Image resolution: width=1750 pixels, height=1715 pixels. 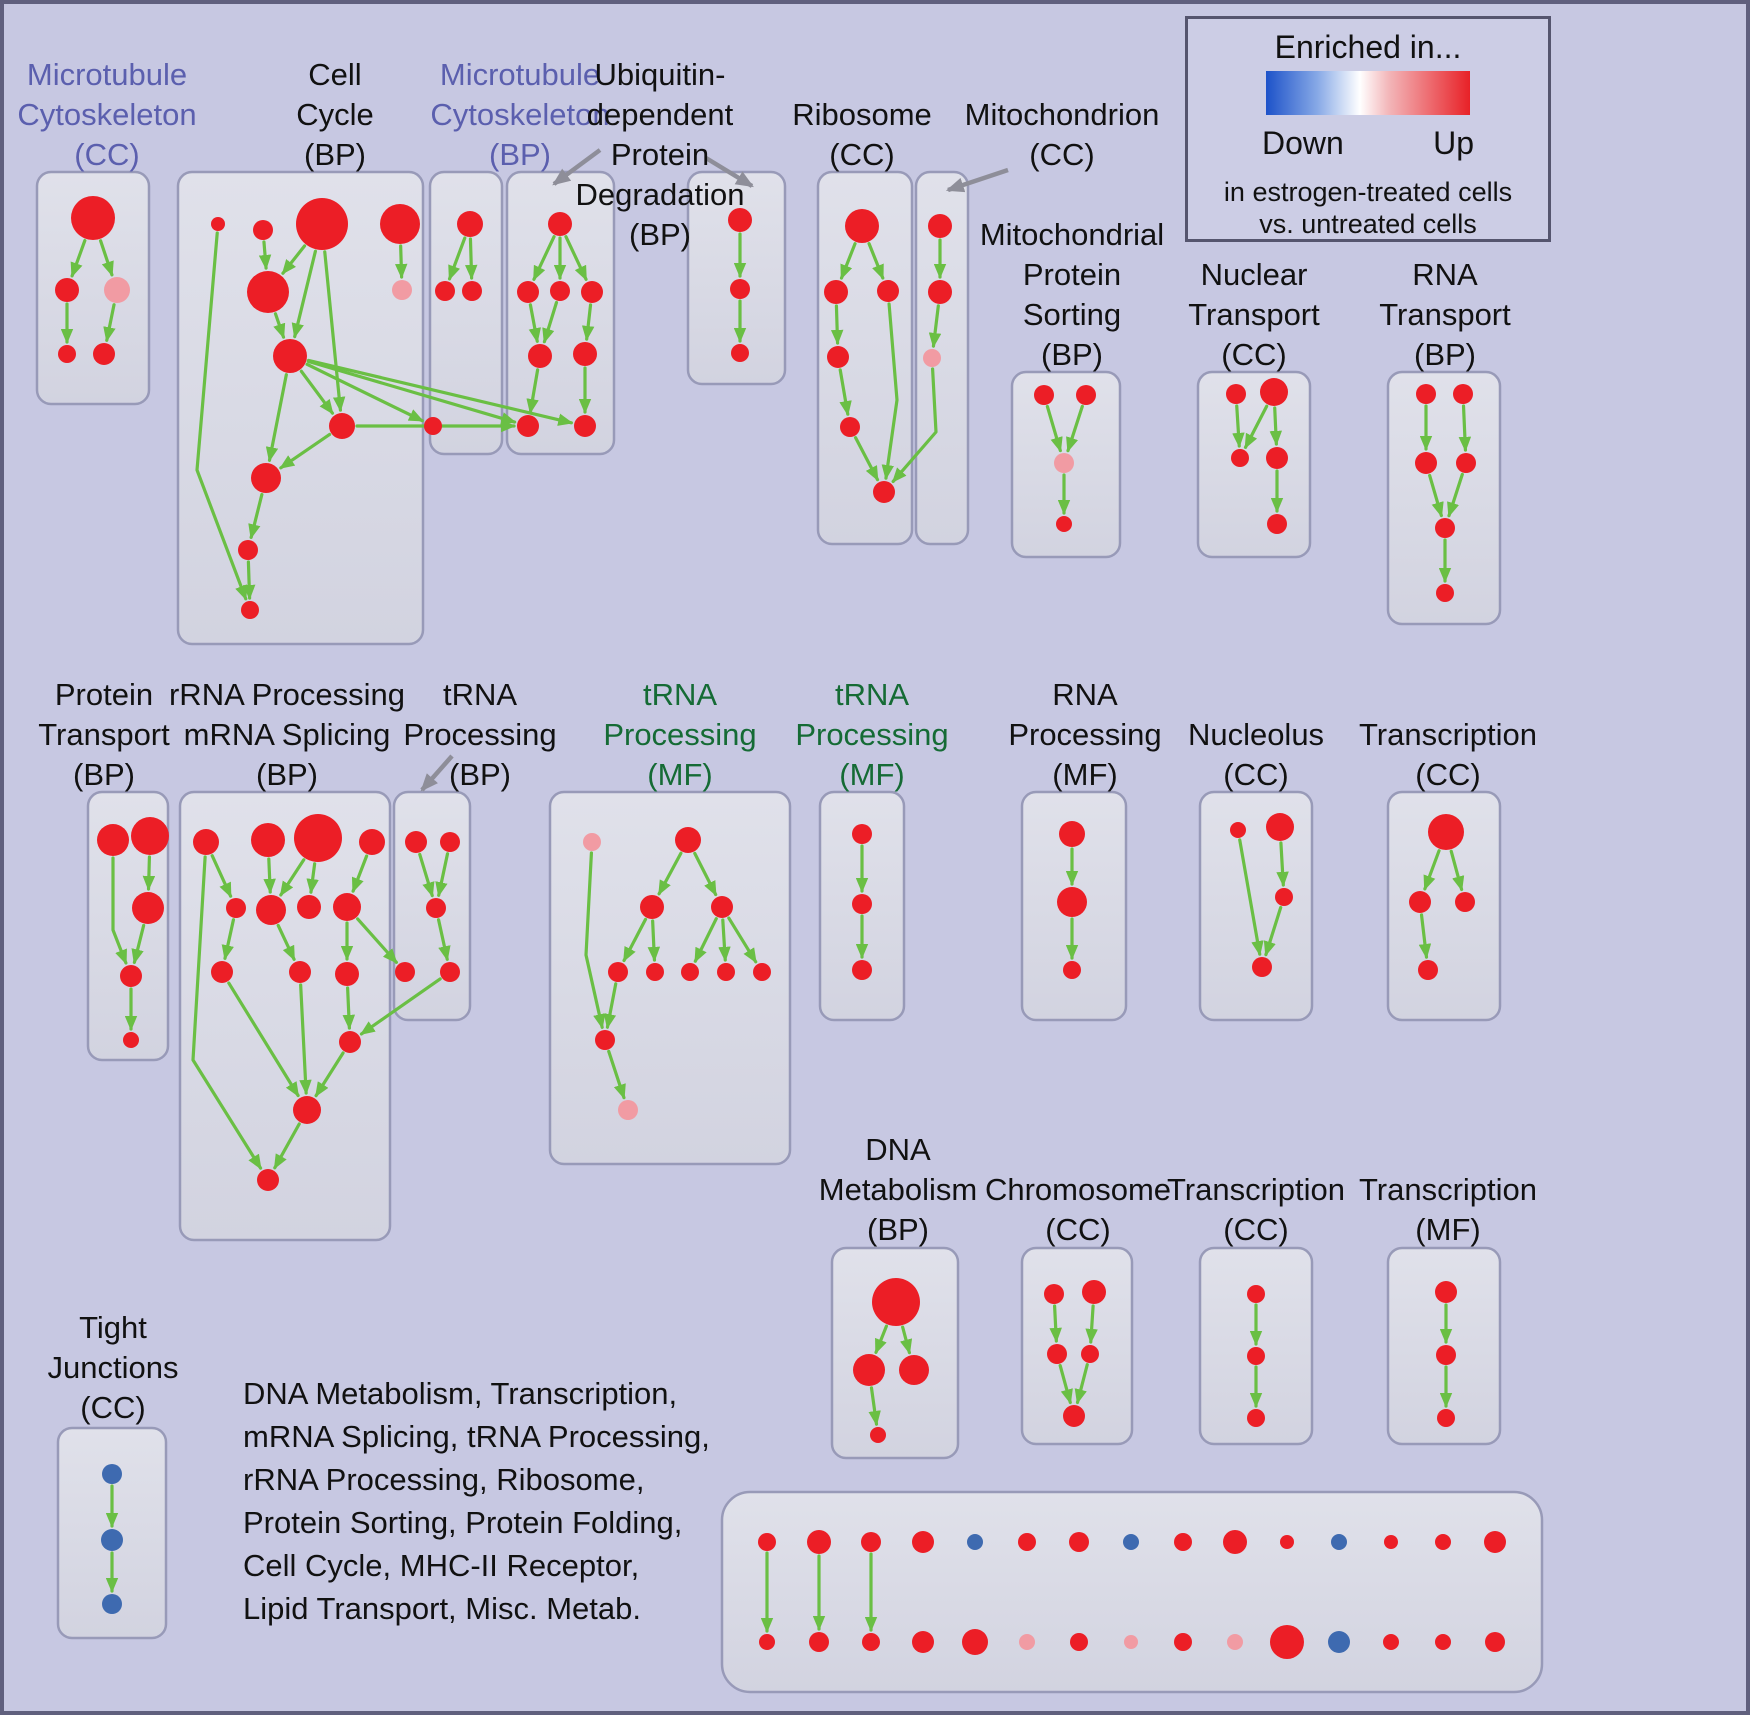 I want to click on node-v14, so click(x=1443, y=1642).